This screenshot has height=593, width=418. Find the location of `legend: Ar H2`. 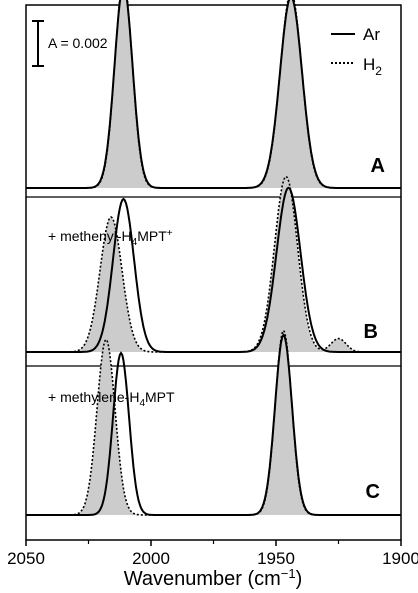

legend: Ar H2 is located at coordinates (356, 51).